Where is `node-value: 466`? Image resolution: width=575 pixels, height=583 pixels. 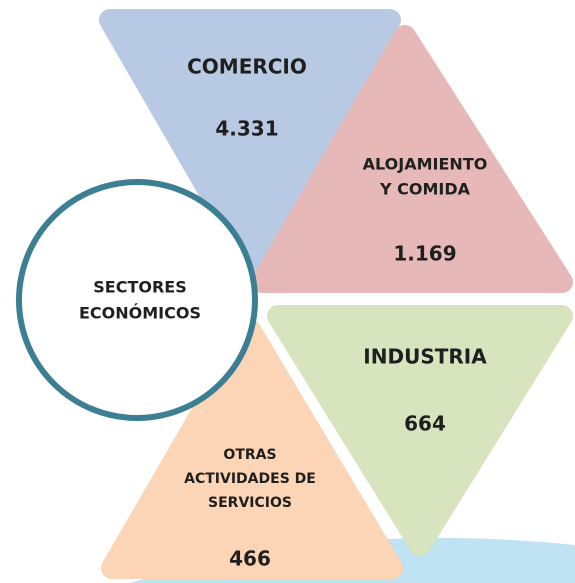 node-value: 466 is located at coordinates (250, 559).